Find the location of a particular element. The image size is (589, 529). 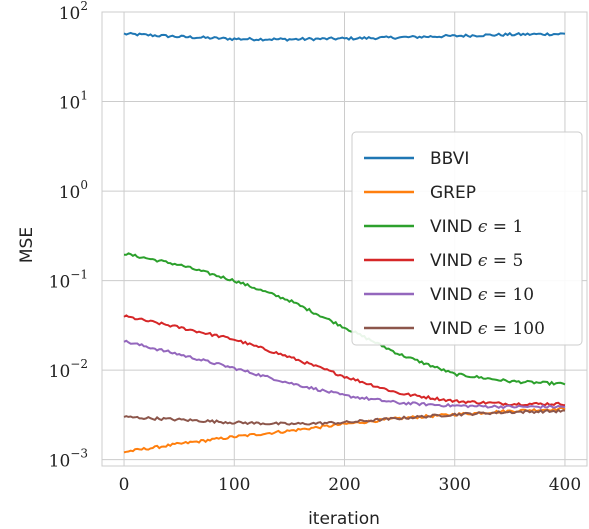

y-tick-label: 10⁻² is located at coordinates (68, 369).